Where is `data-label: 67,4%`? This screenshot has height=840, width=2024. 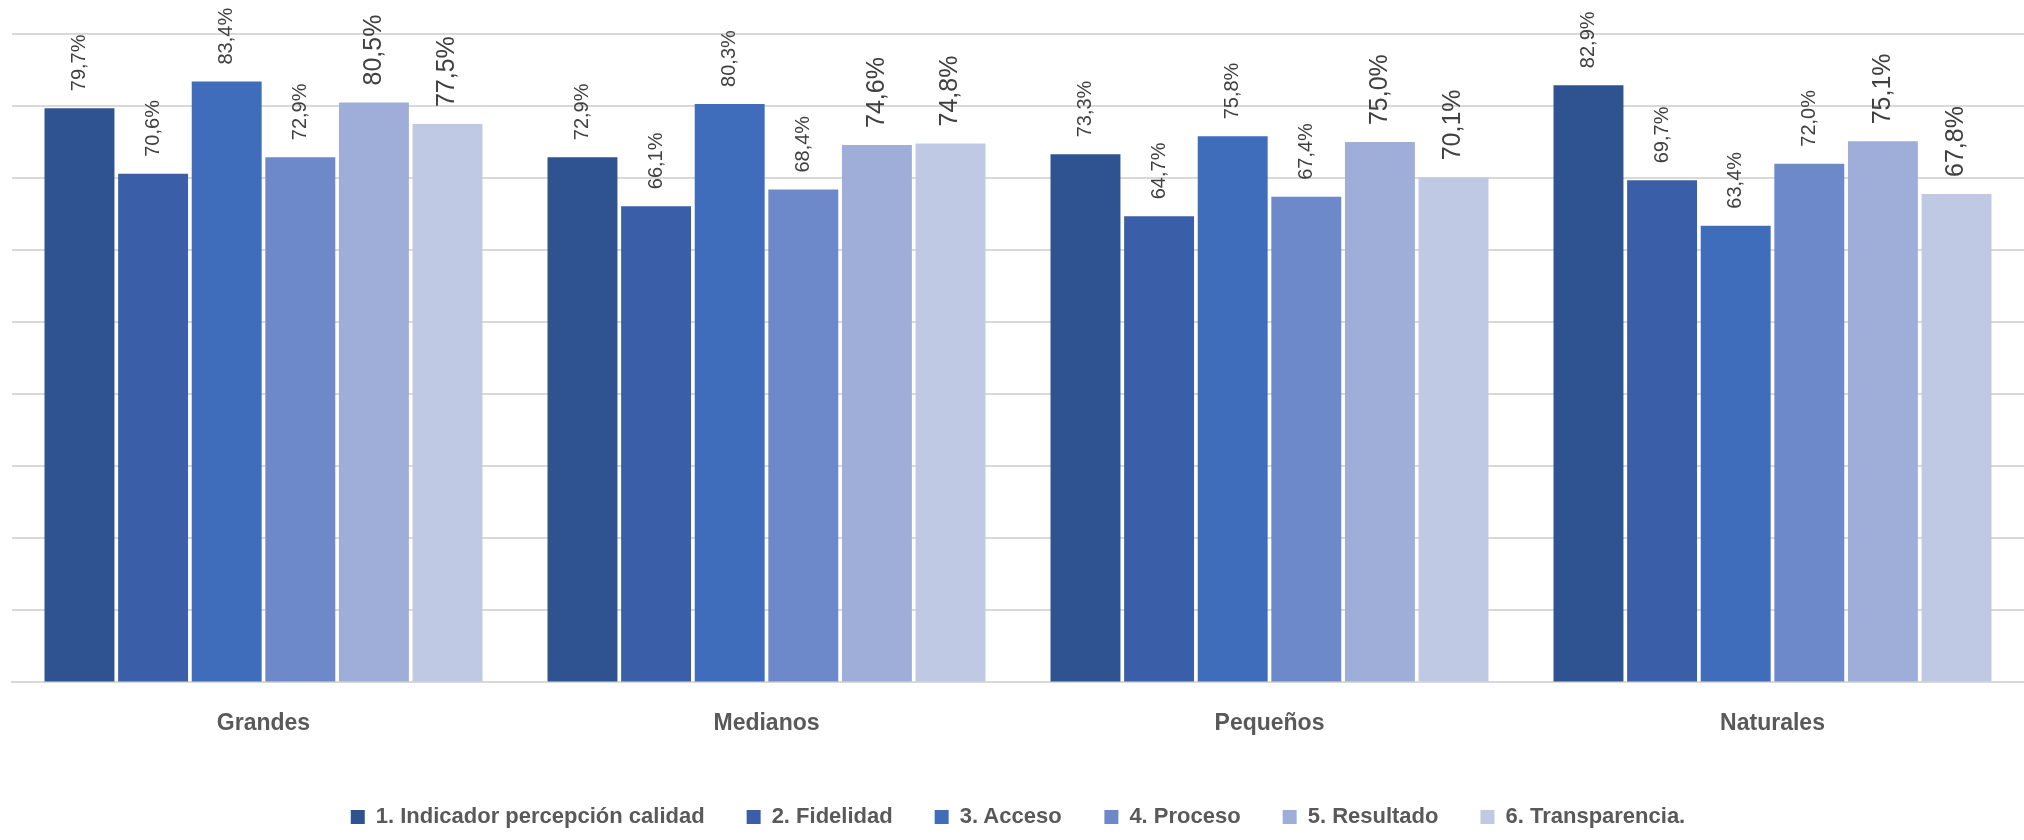
data-label: 67,4% is located at coordinates (1304, 151).